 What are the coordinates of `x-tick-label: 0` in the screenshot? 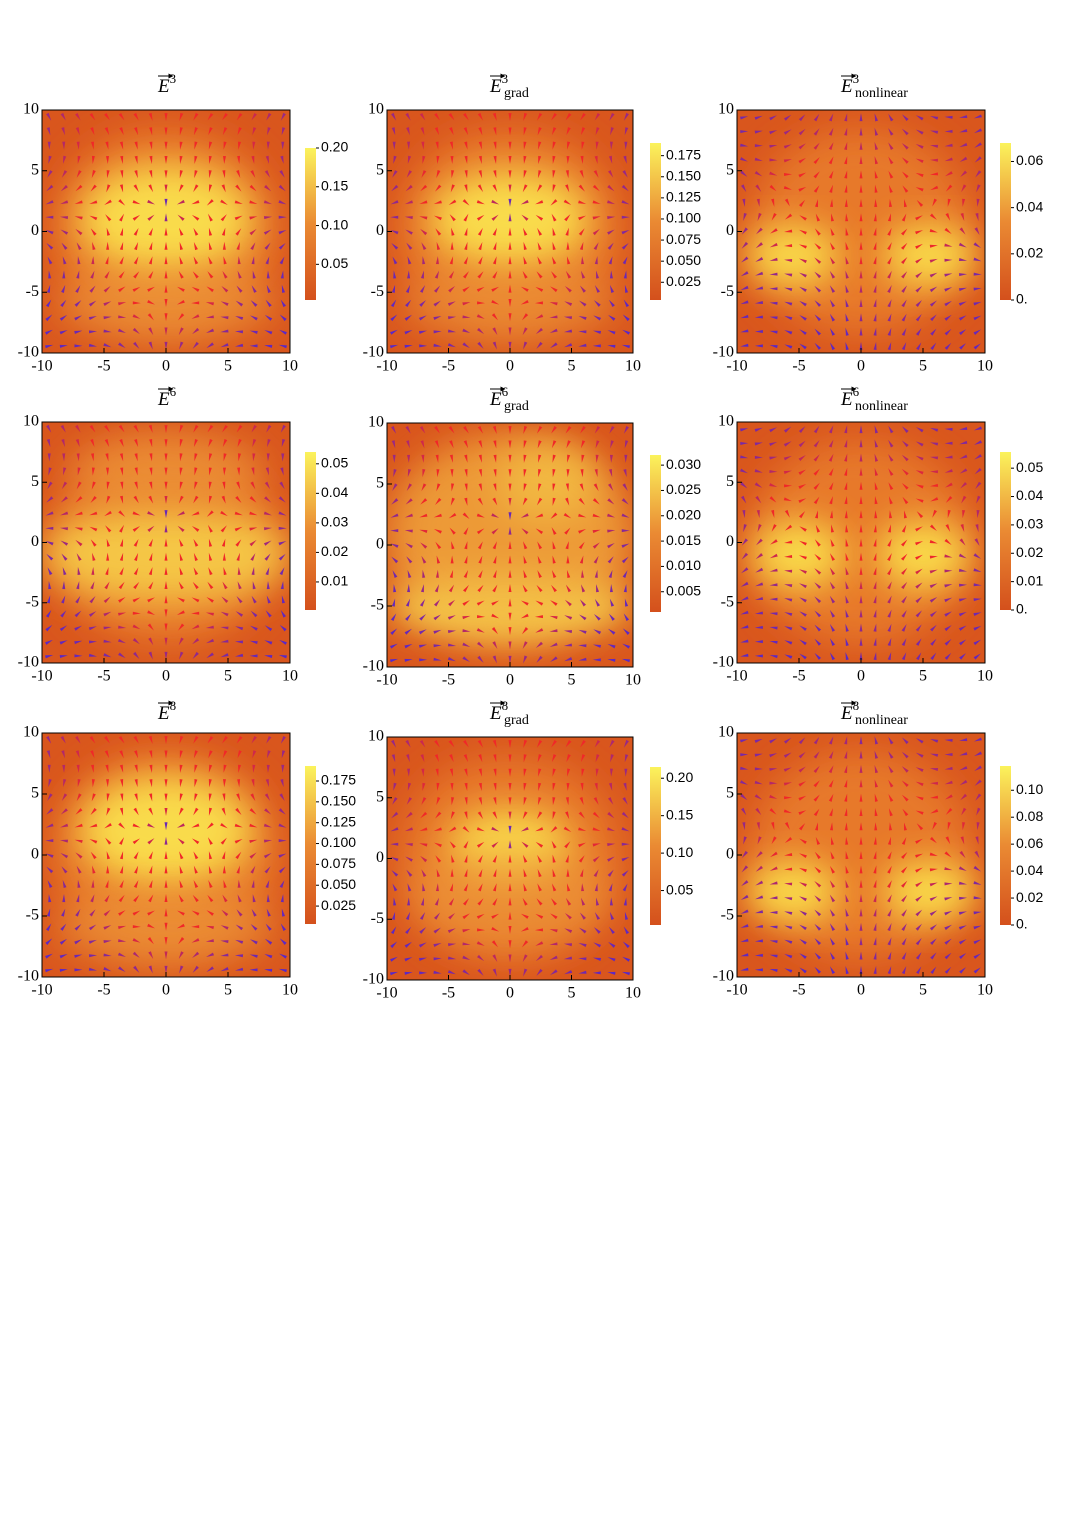 It's located at (510, 993).